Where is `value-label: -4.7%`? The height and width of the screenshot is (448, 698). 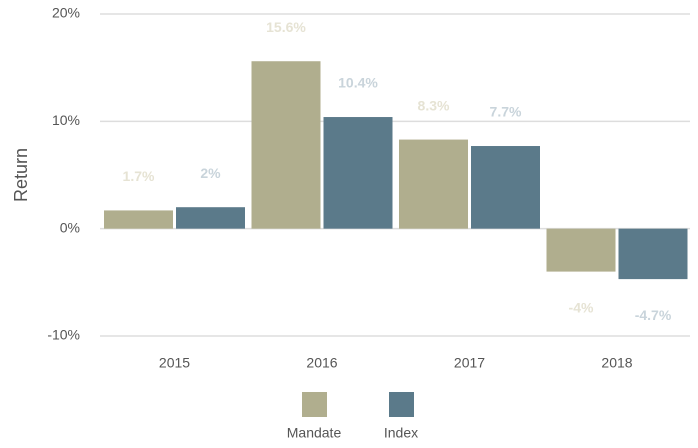
value-label: -4.7% is located at coordinates (653, 315).